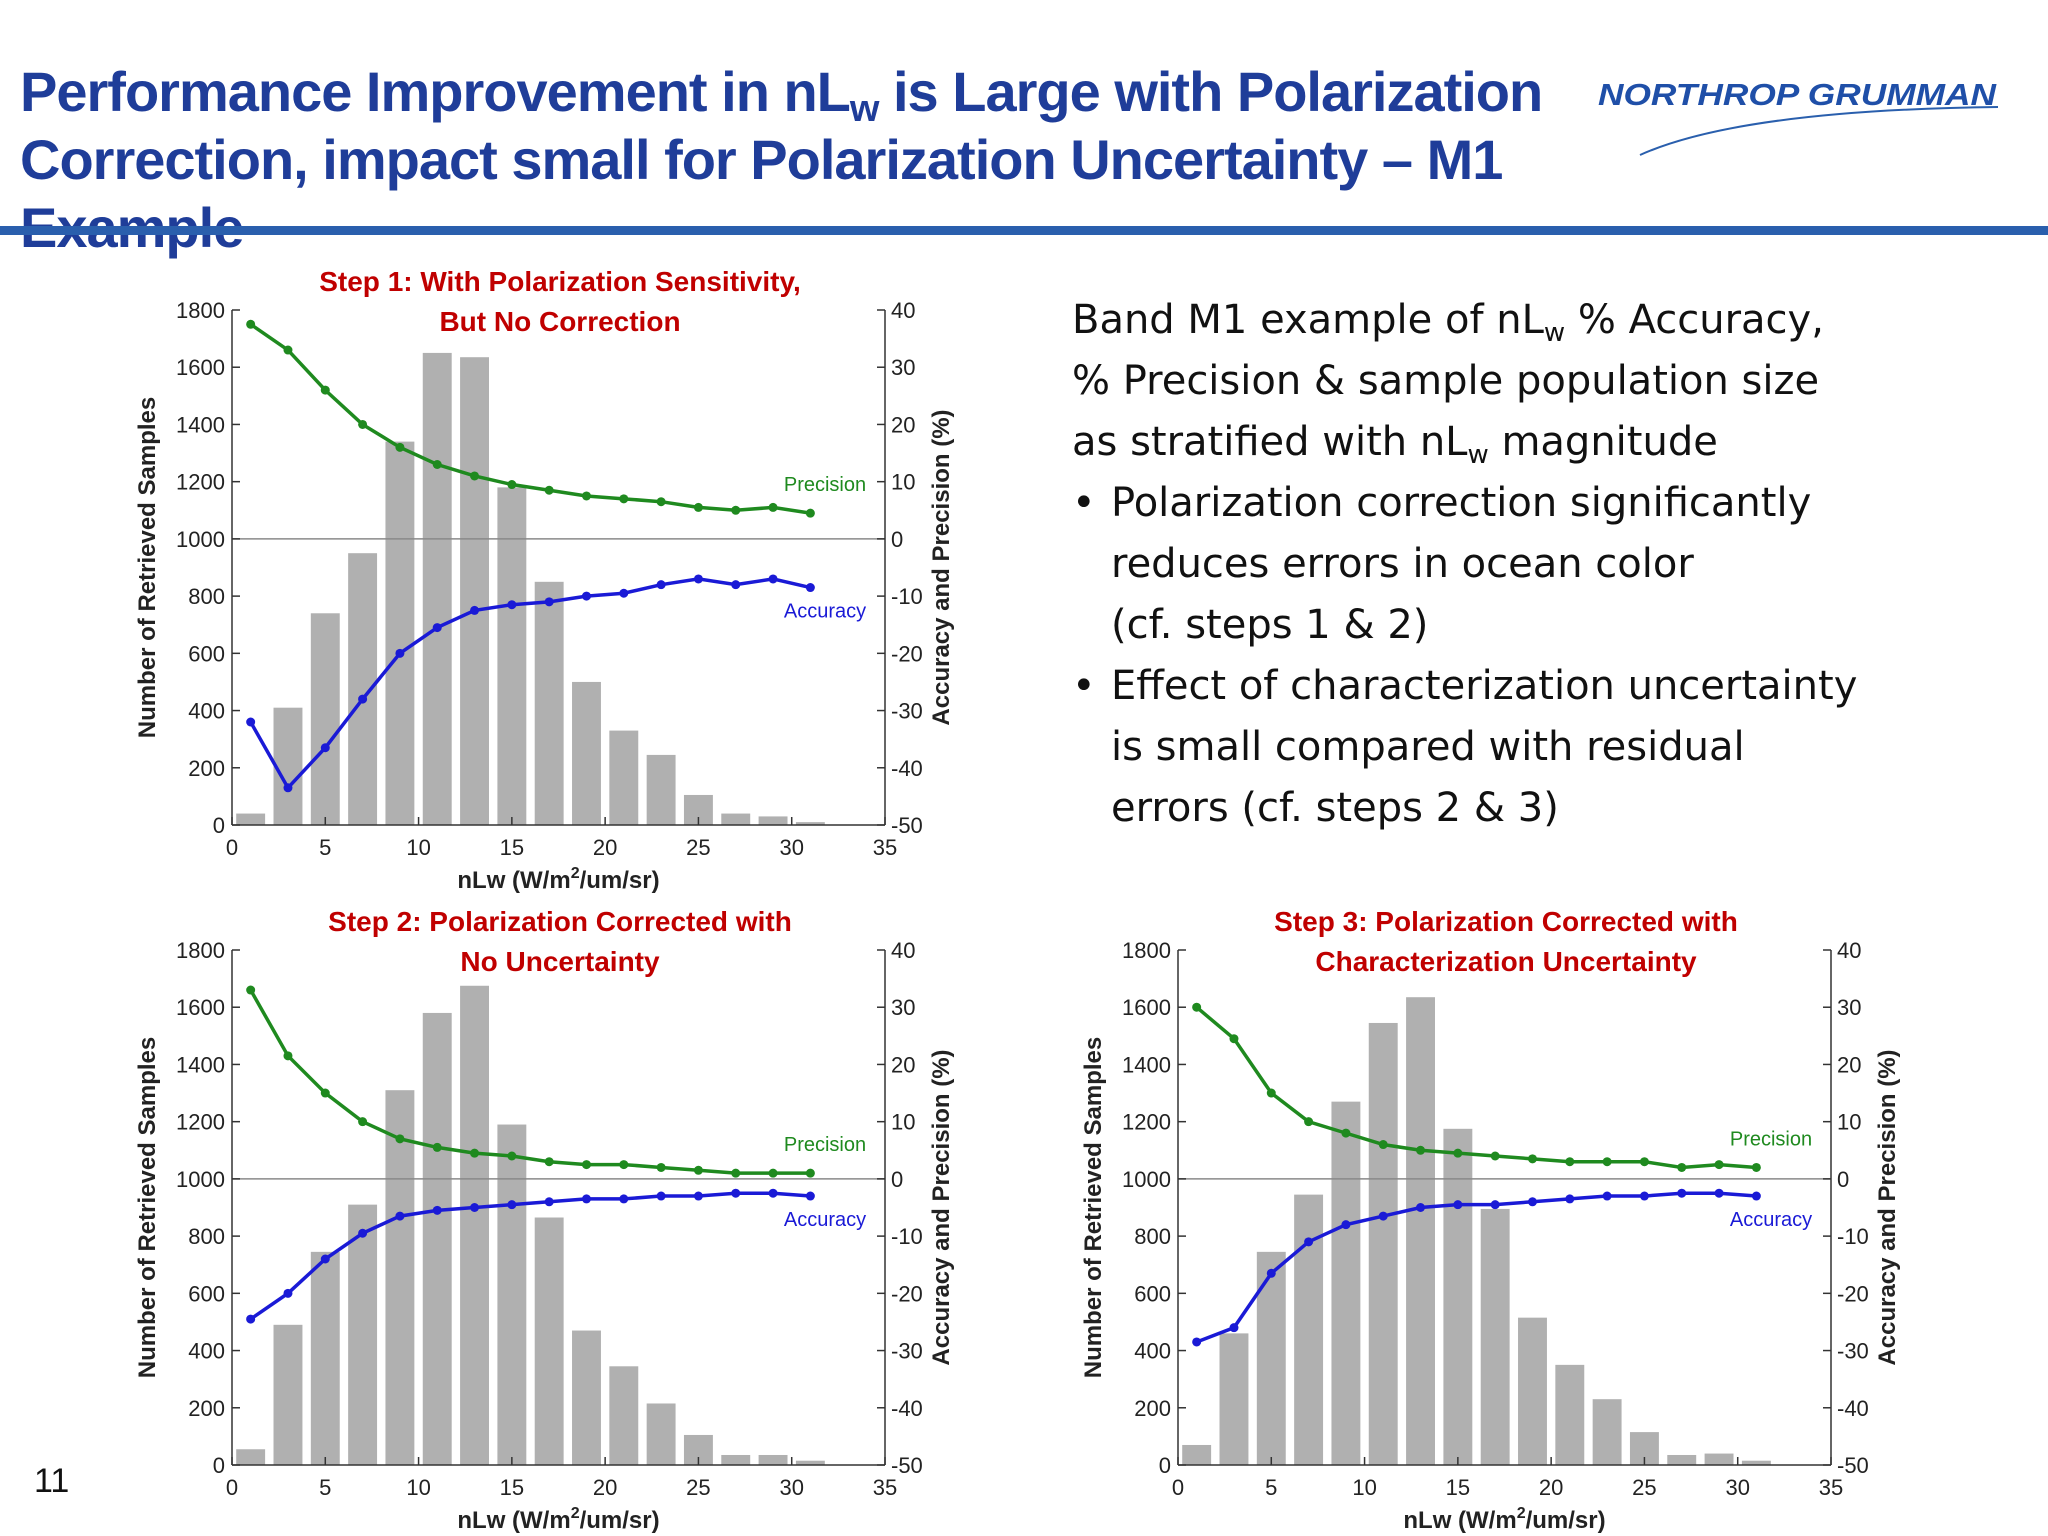 The width and height of the screenshot is (2048, 1536). What do you see at coordinates (560, 961) in the screenshot?
I see `chart-title-line2: No Uncertainty` at bounding box center [560, 961].